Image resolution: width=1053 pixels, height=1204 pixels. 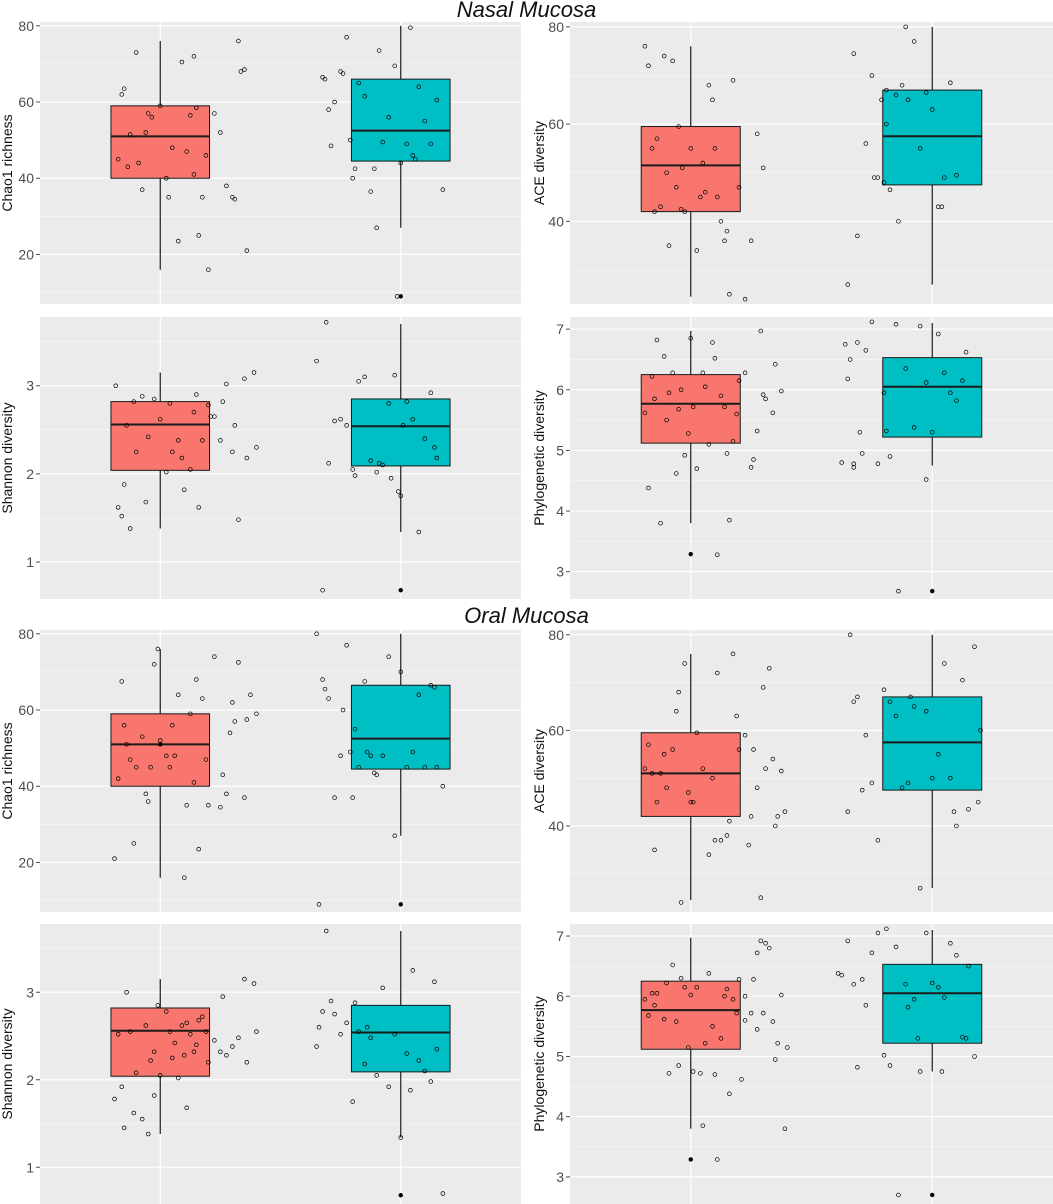 I want to click on y-axis-title: ACE diversity, so click(x=539, y=163).